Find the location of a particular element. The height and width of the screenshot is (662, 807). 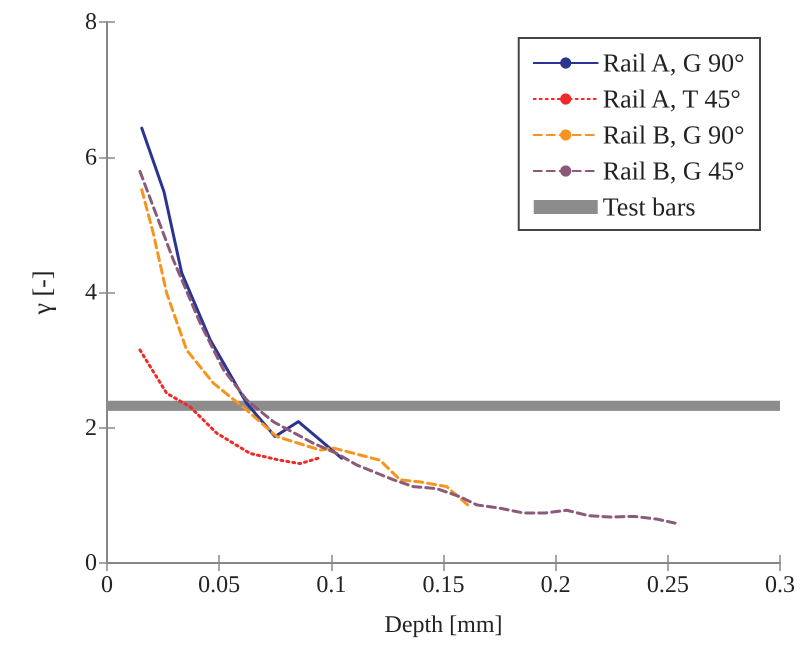

x-tick-label: 0.25 is located at coordinates (667, 585).